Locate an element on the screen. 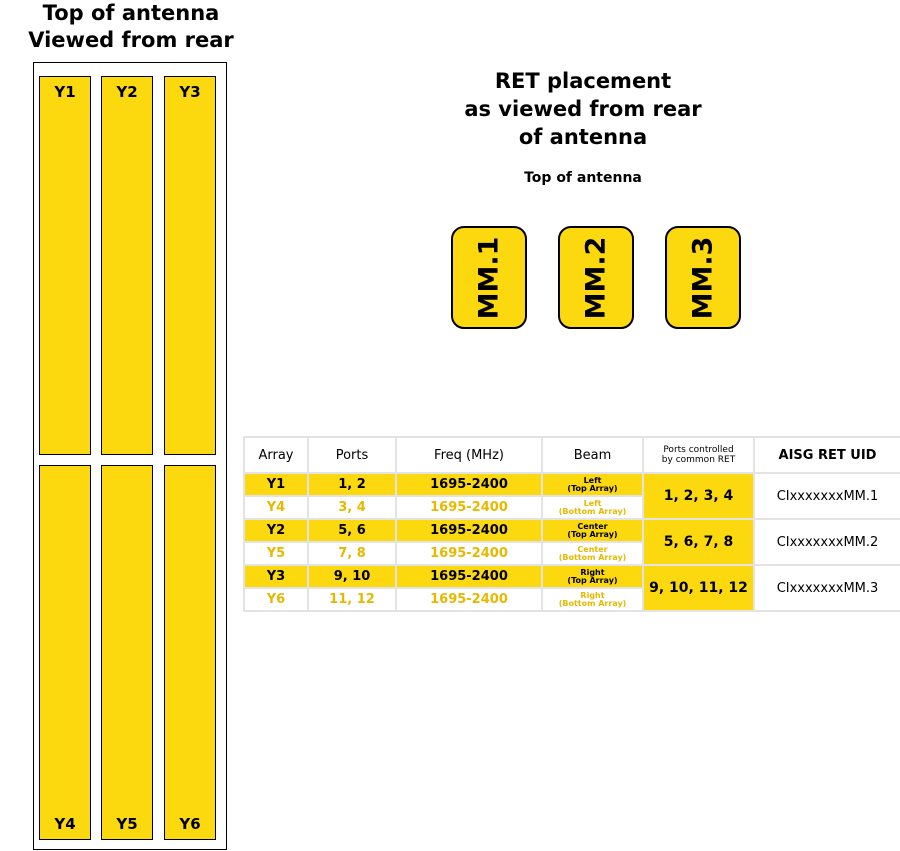 The height and width of the screenshot is (851, 900). table-row-y4: Y4 3, 4 1695-2400 Left (Bottom Array) is located at coordinates (571, 507).